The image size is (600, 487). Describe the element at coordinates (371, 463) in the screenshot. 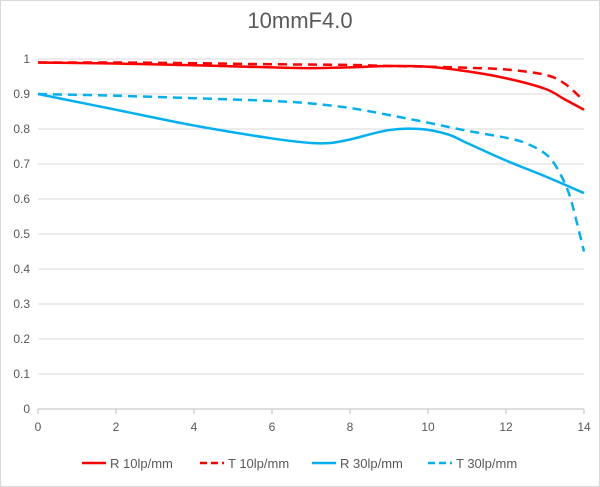

I see `legend-label: R 30lp/mm` at that location.